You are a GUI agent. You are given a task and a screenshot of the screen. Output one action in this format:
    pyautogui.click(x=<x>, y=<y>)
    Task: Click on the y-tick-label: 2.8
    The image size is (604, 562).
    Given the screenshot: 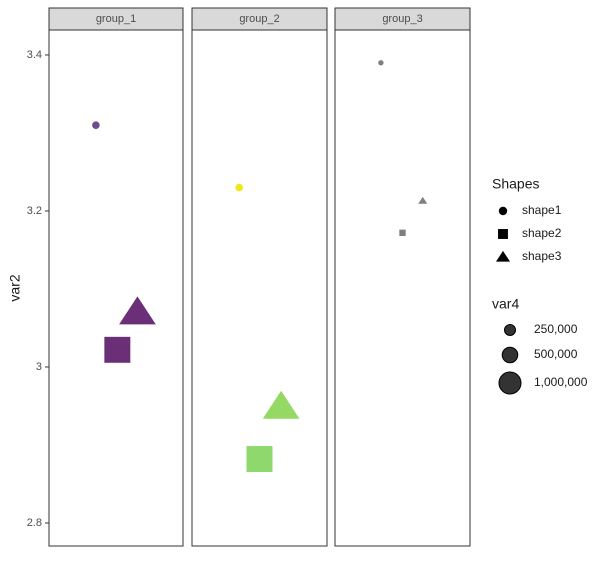 What is the action you would take?
    pyautogui.click(x=34, y=523)
    